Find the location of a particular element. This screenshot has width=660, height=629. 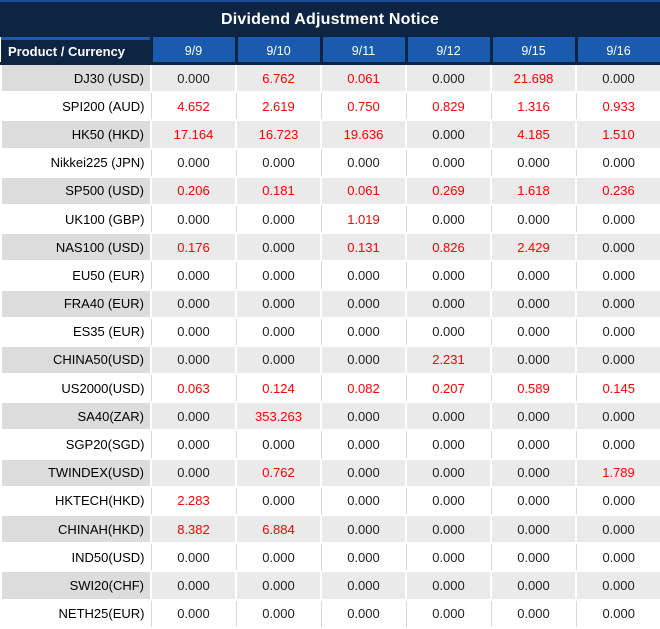

table-row: SWI20(CHF) 0.000 0.000 0.000 0.000 0.000 0.000 is located at coordinates (330, 586).